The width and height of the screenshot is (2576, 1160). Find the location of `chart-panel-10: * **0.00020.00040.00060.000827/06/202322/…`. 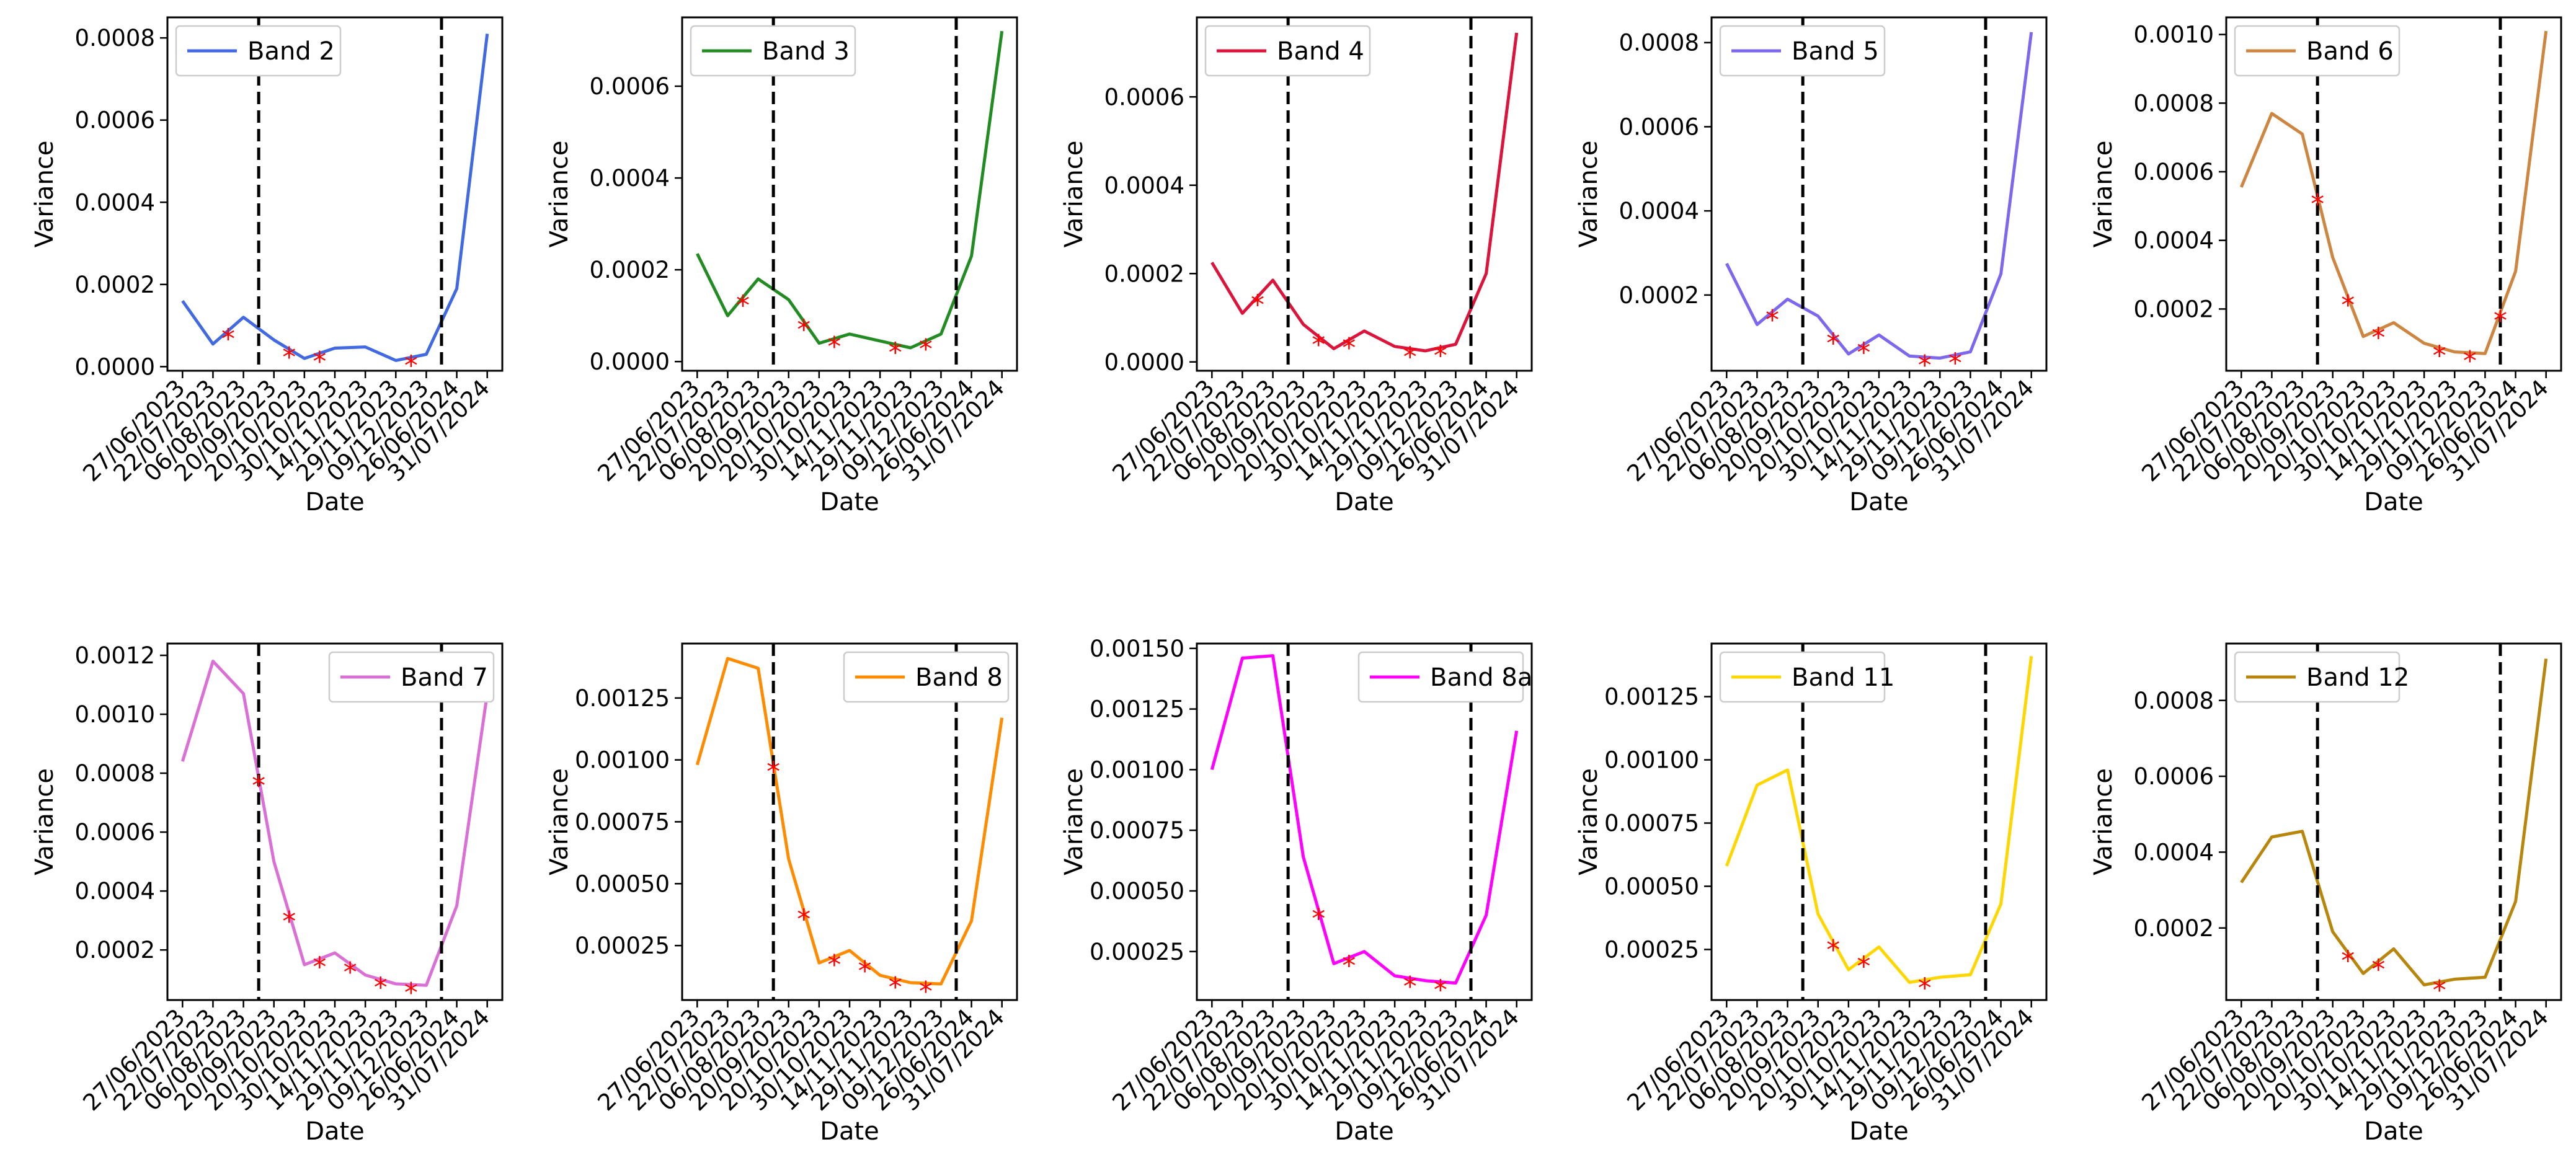

chart-panel-10: * **0.00020.00040.00060.000827/06/202322/… is located at coordinates (2325, 894).